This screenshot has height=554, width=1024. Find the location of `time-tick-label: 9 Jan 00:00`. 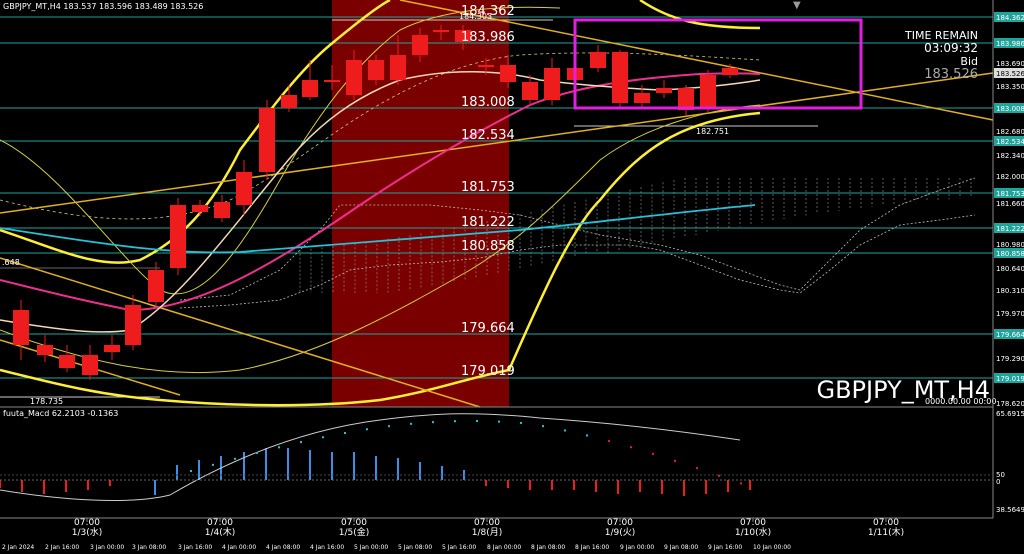

time-tick-label: 9 Jan 00:00 is located at coordinates (637, 547).